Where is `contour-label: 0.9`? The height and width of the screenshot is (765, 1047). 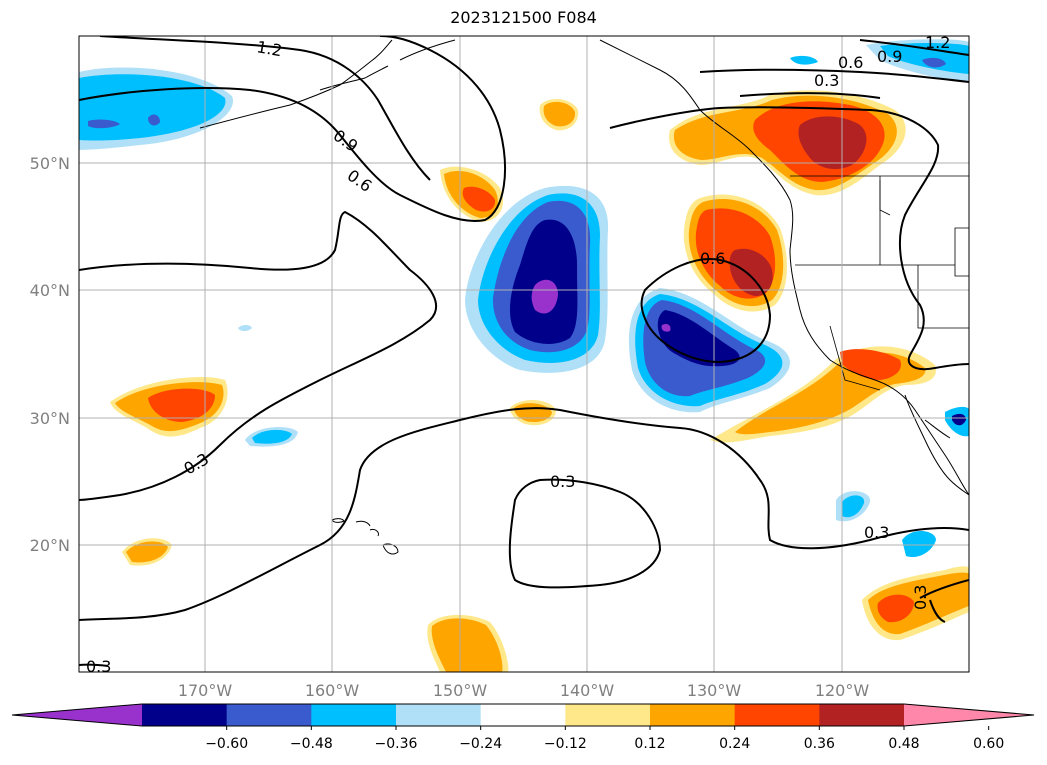 contour-label: 0.9 is located at coordinates (889, 56).